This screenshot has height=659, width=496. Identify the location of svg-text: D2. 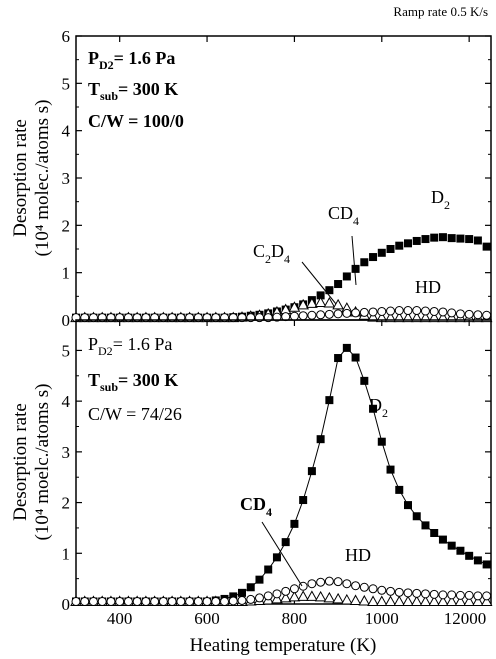
(440, 199).